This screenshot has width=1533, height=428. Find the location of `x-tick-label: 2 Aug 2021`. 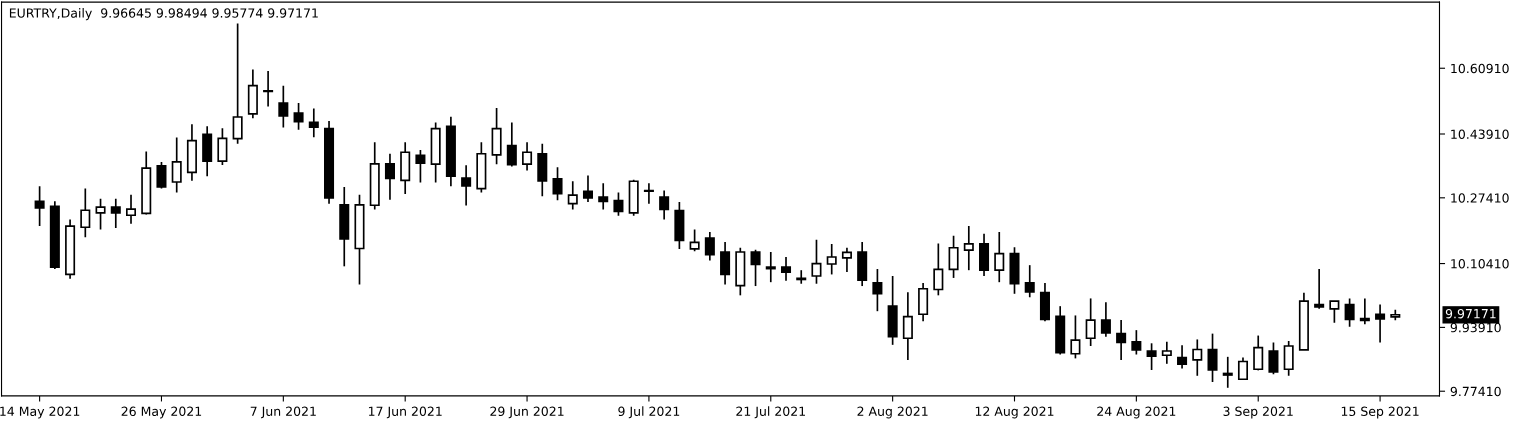

x-tick-label: 2 Aug 2021 is located at coordinates (892, 412).